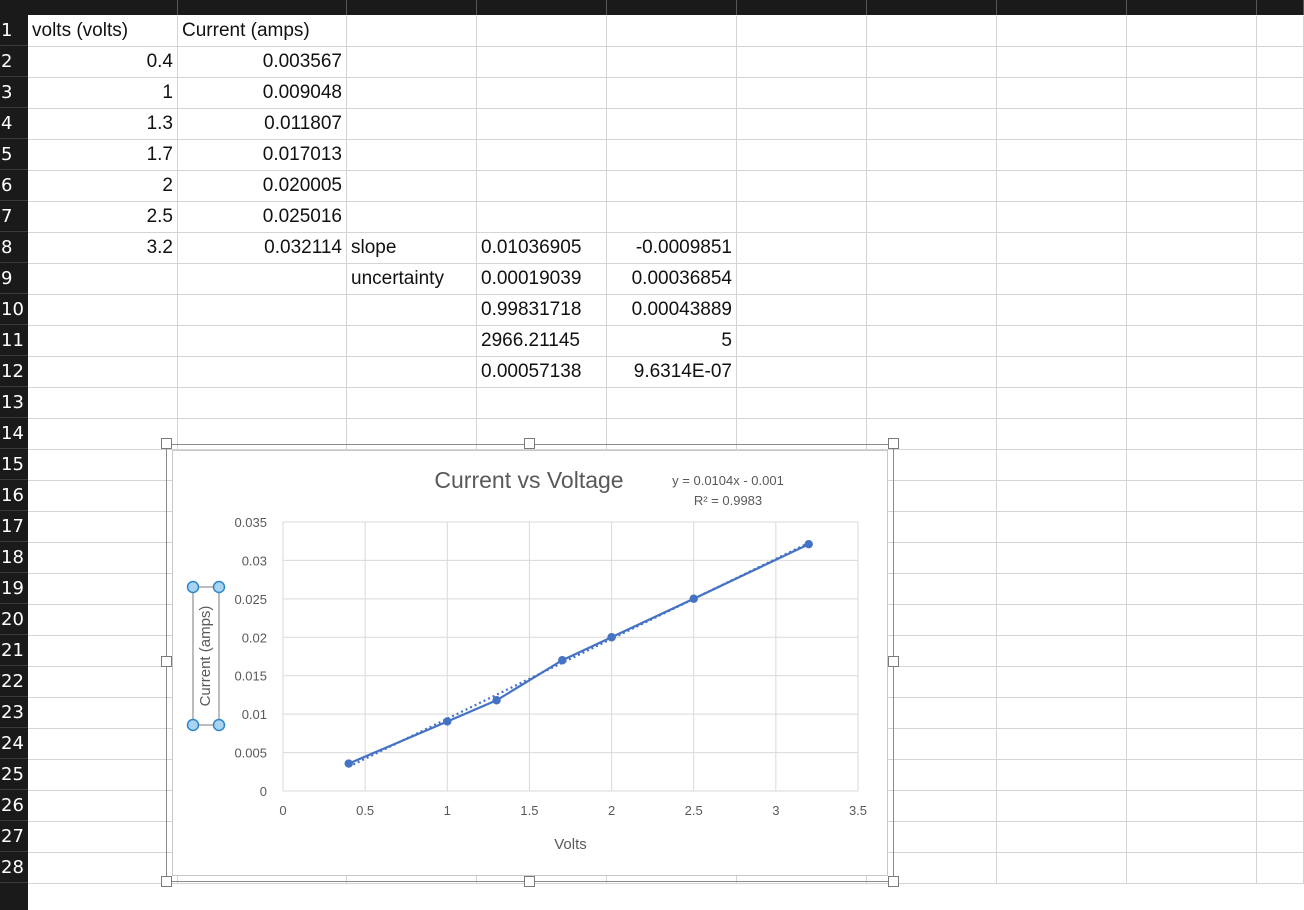 Image resolution: width=1304 pixels, height=910 pixels. Describe the element at coordinates (14, 340) in the screenshot. I see `row-number: 11` at that location.